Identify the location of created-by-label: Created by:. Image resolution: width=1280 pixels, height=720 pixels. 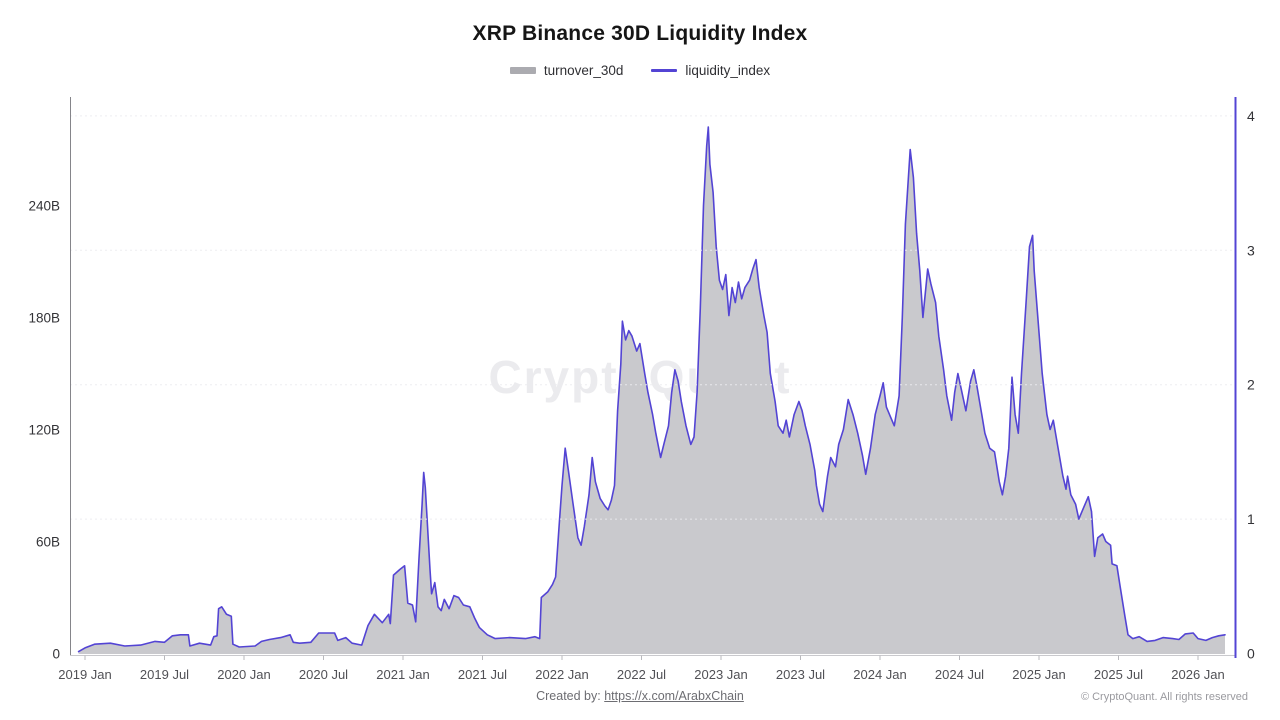
(568, 696).